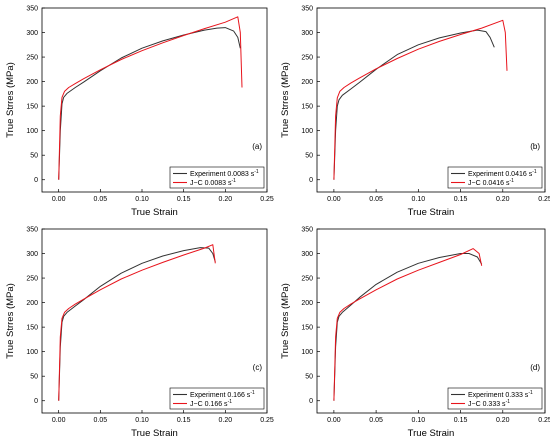  I want to click on legend: Experiment 0.166 s-1J−C 0.166 s-1, so click(217, 398).